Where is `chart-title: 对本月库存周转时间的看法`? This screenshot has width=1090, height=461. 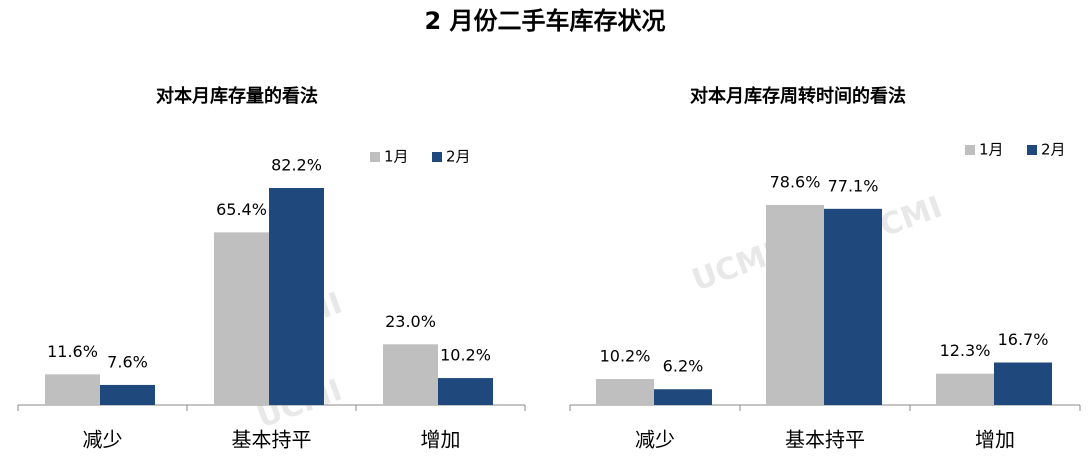 chart-title: 对本月库存周转时间的看法 is located at coordinates (798, 96).